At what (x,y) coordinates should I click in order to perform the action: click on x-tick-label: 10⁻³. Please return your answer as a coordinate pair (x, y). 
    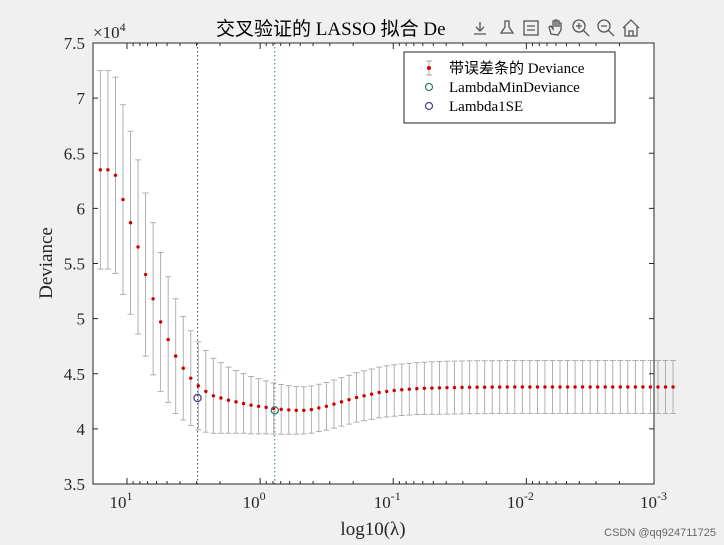
    Looking at the image, I should click on (653, 500).